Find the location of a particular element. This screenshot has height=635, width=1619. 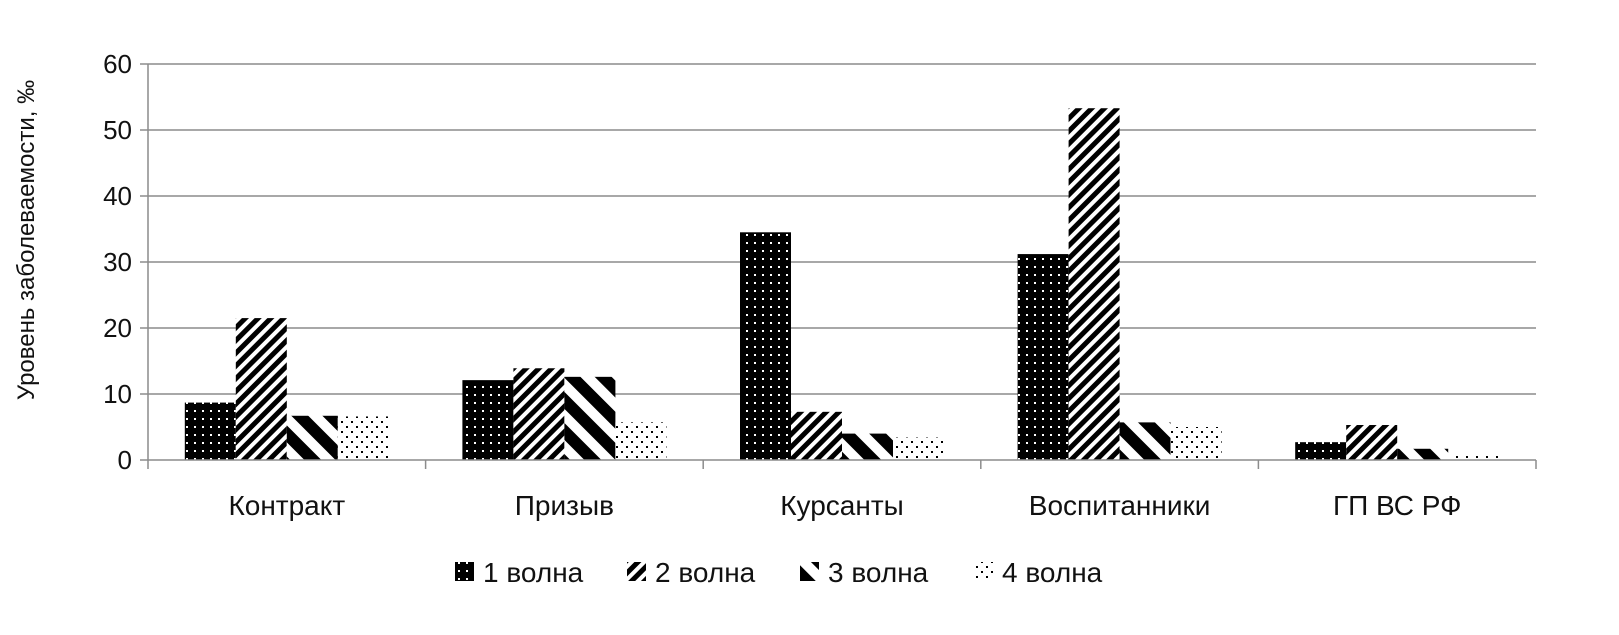

x-category-label: Курсанты is located at coordinates (842, 505).